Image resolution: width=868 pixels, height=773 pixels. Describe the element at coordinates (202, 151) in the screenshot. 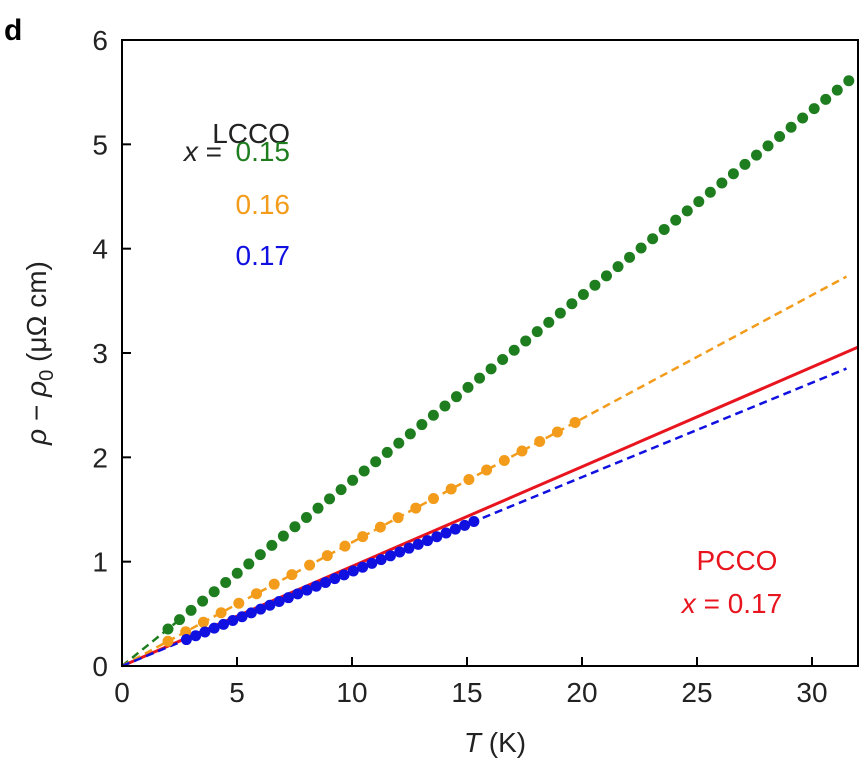

I see `legend-prefix: x =` at that location.